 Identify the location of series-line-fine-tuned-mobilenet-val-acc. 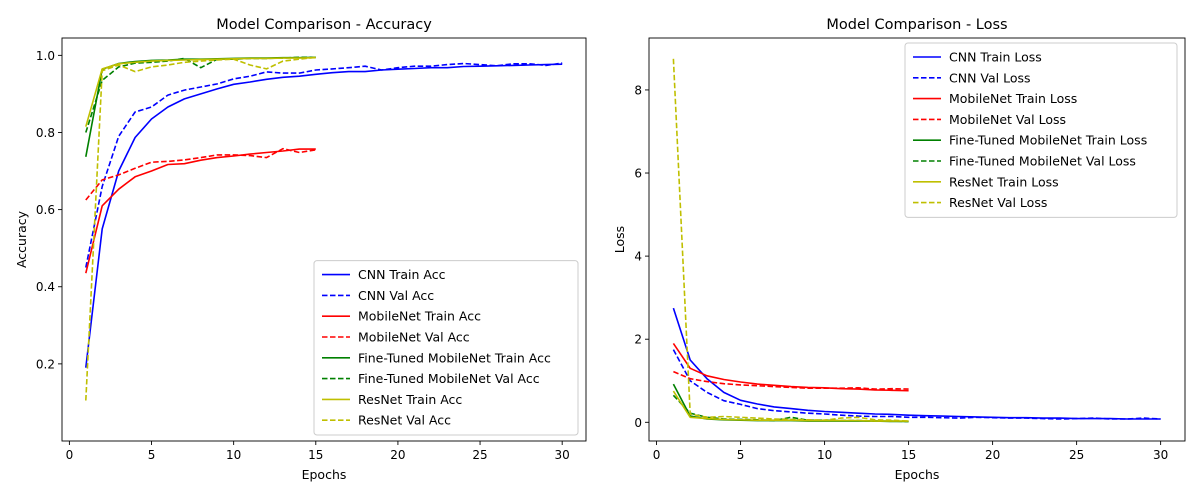
(200, 94).